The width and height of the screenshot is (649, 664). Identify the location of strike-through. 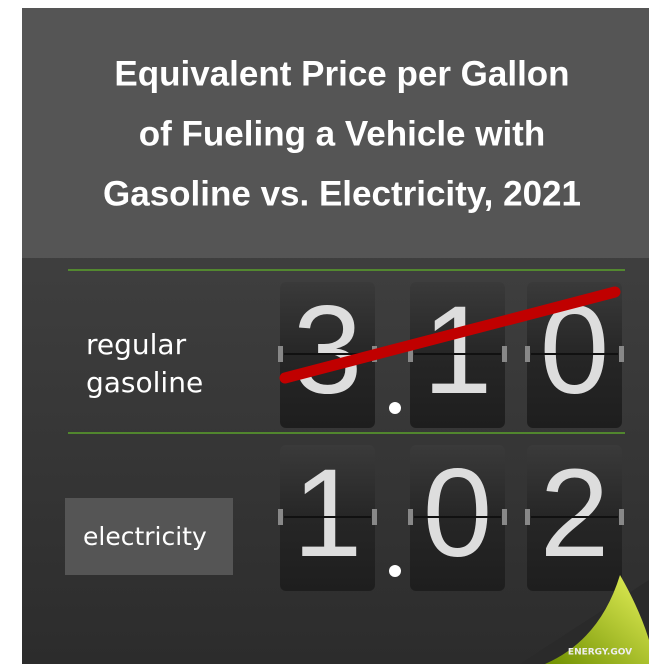
(450, 335).